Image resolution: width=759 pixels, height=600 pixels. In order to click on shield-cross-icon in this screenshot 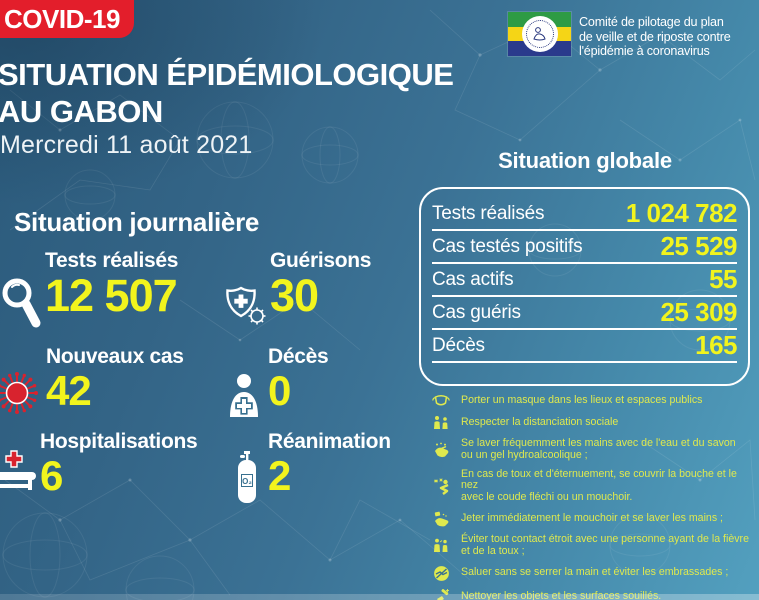, I will do `click(246, 305)`.